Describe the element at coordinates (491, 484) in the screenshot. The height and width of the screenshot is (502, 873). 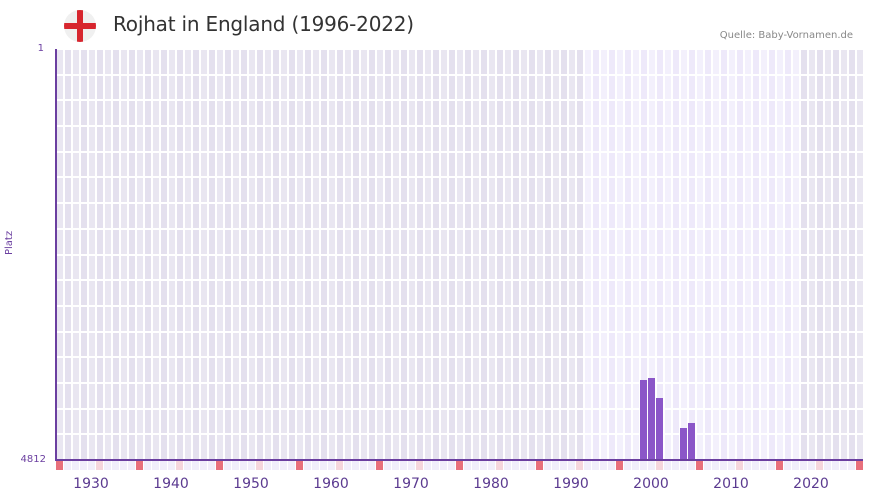
I see `x-tick-label: 1980` at that location.